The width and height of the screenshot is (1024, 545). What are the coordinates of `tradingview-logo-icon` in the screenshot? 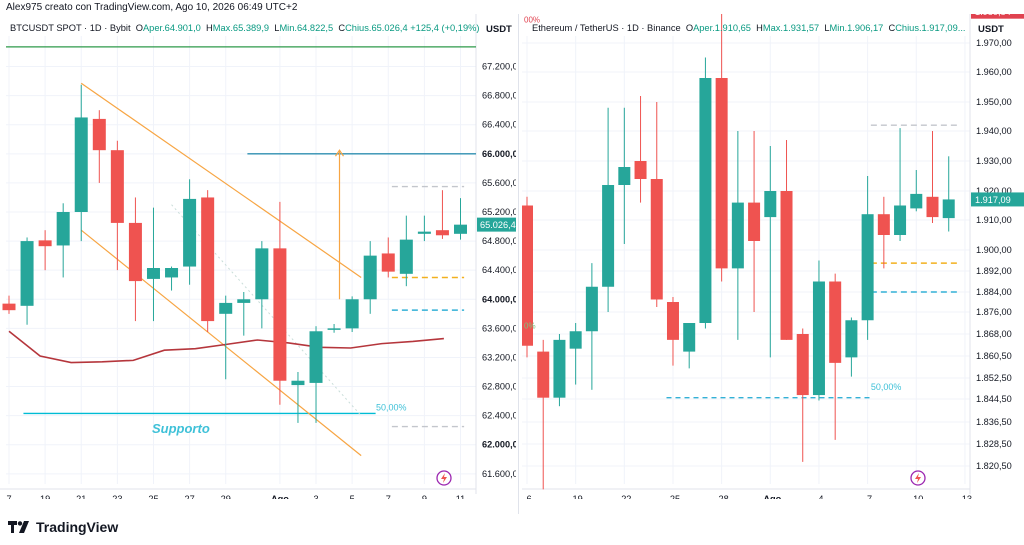 It's located at (18, 527).